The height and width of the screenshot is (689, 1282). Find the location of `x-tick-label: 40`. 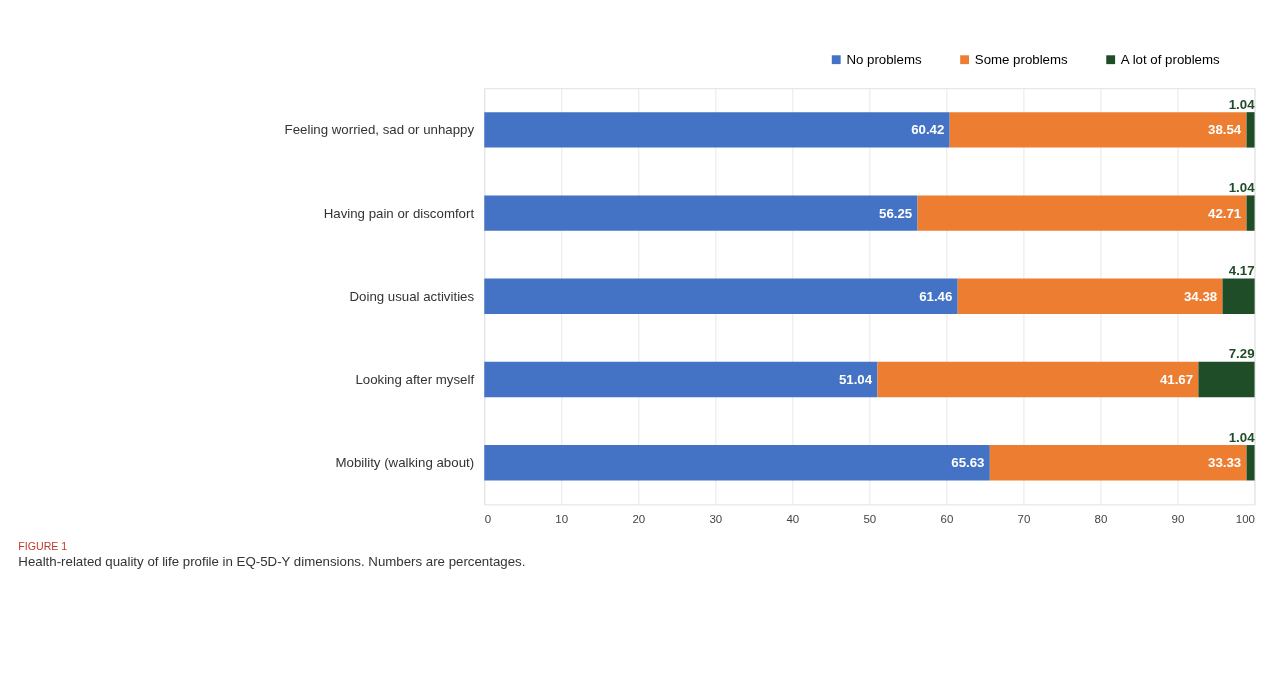

x-tick-label: 40 is located at coordinates (793, 518).